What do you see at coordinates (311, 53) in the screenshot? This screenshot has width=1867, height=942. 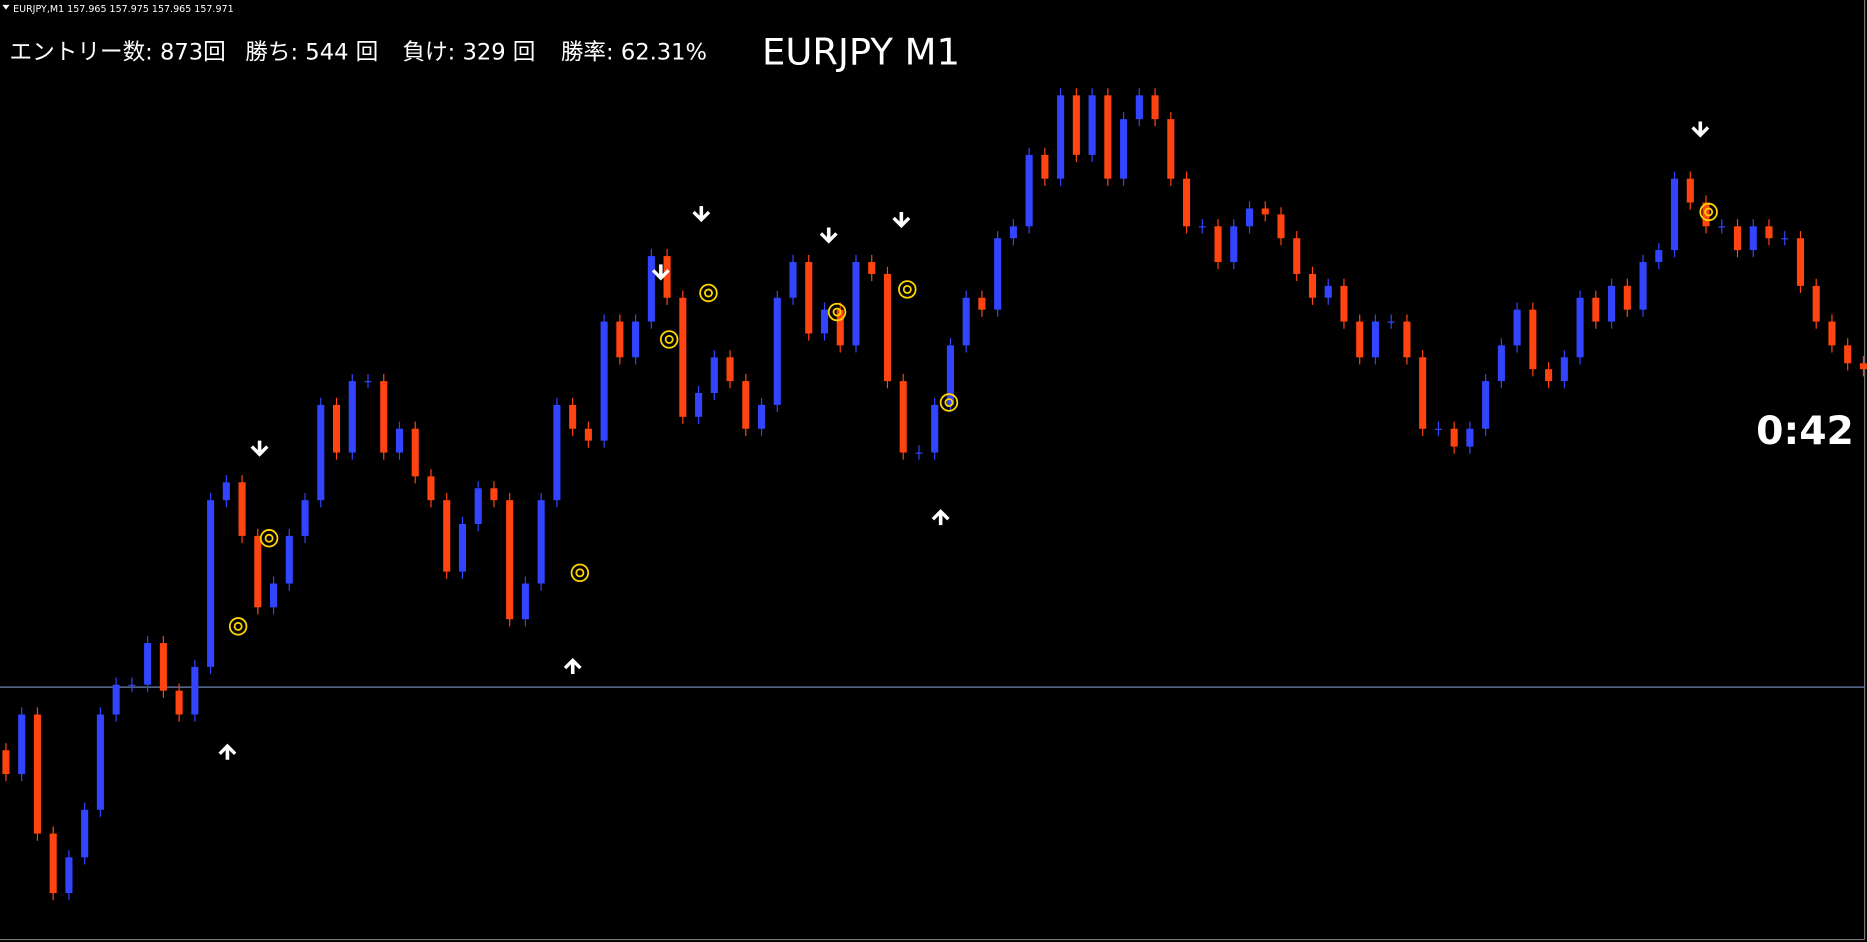 I see `stat-wins: 勝ち: 544 回` at bounding box center [311, 53].